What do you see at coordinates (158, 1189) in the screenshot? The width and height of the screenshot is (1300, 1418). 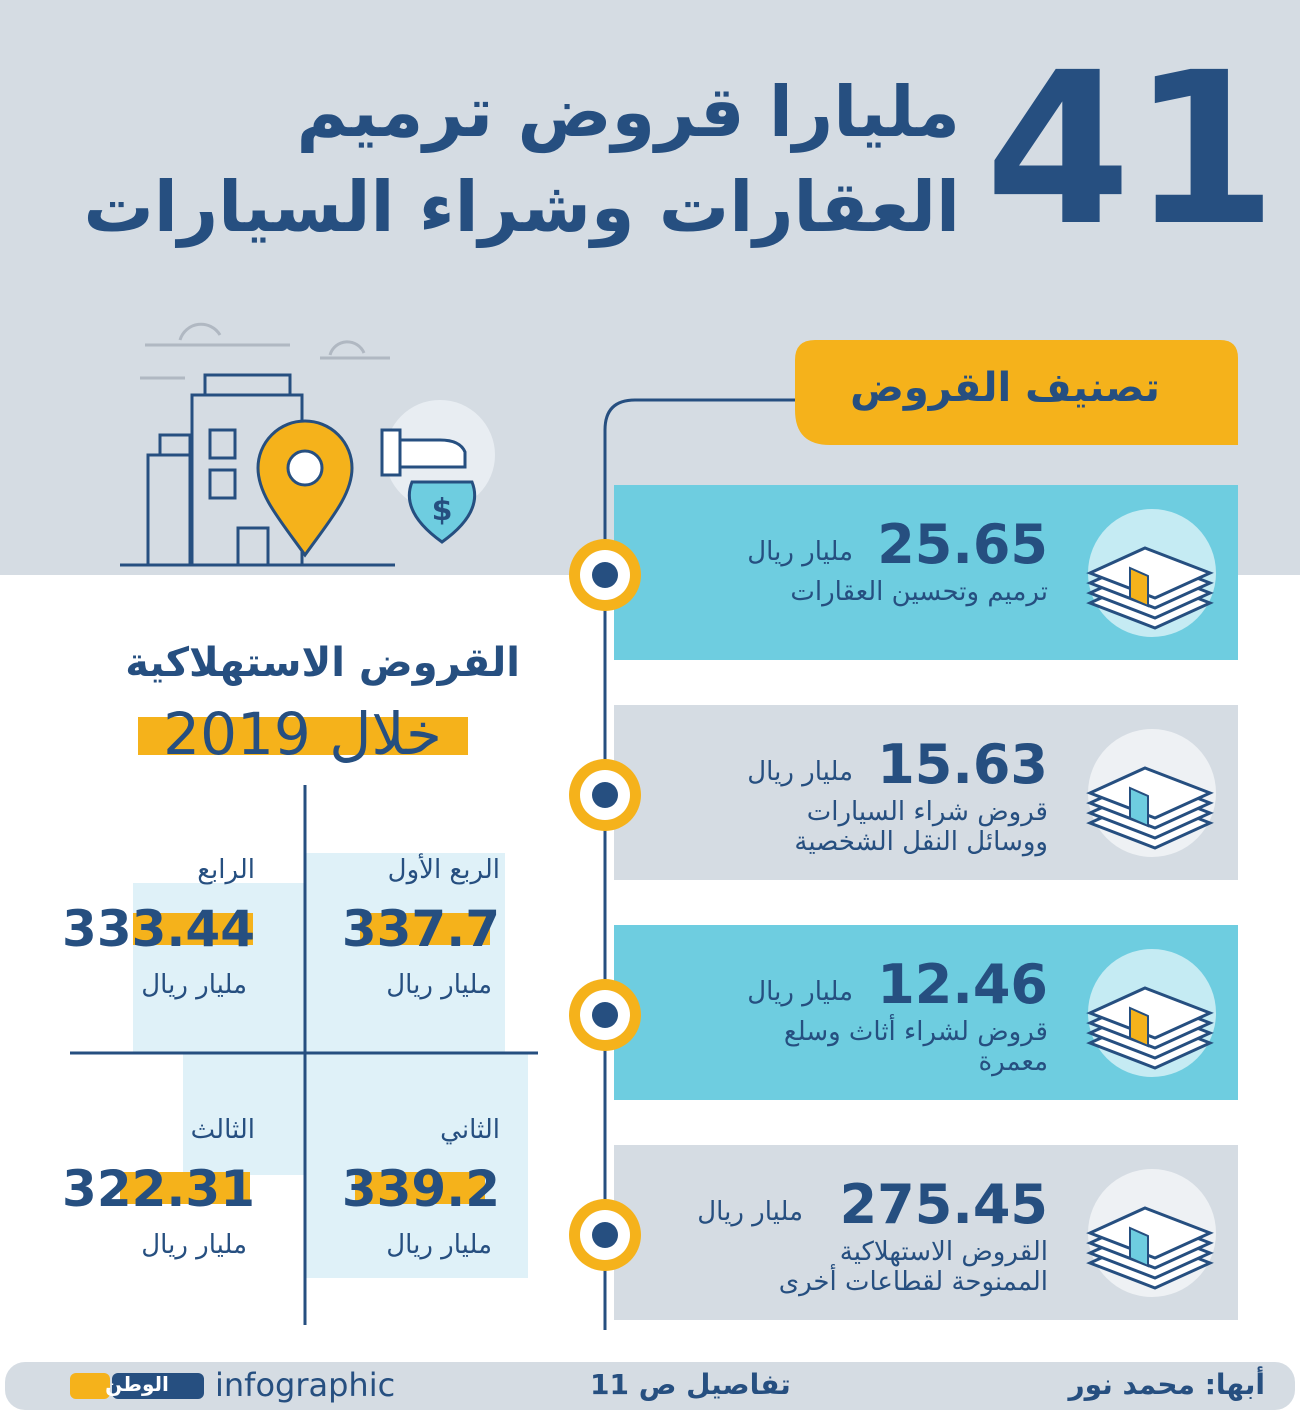 I see `quarter-value: 322.31` at bounding box center [158, 1189].